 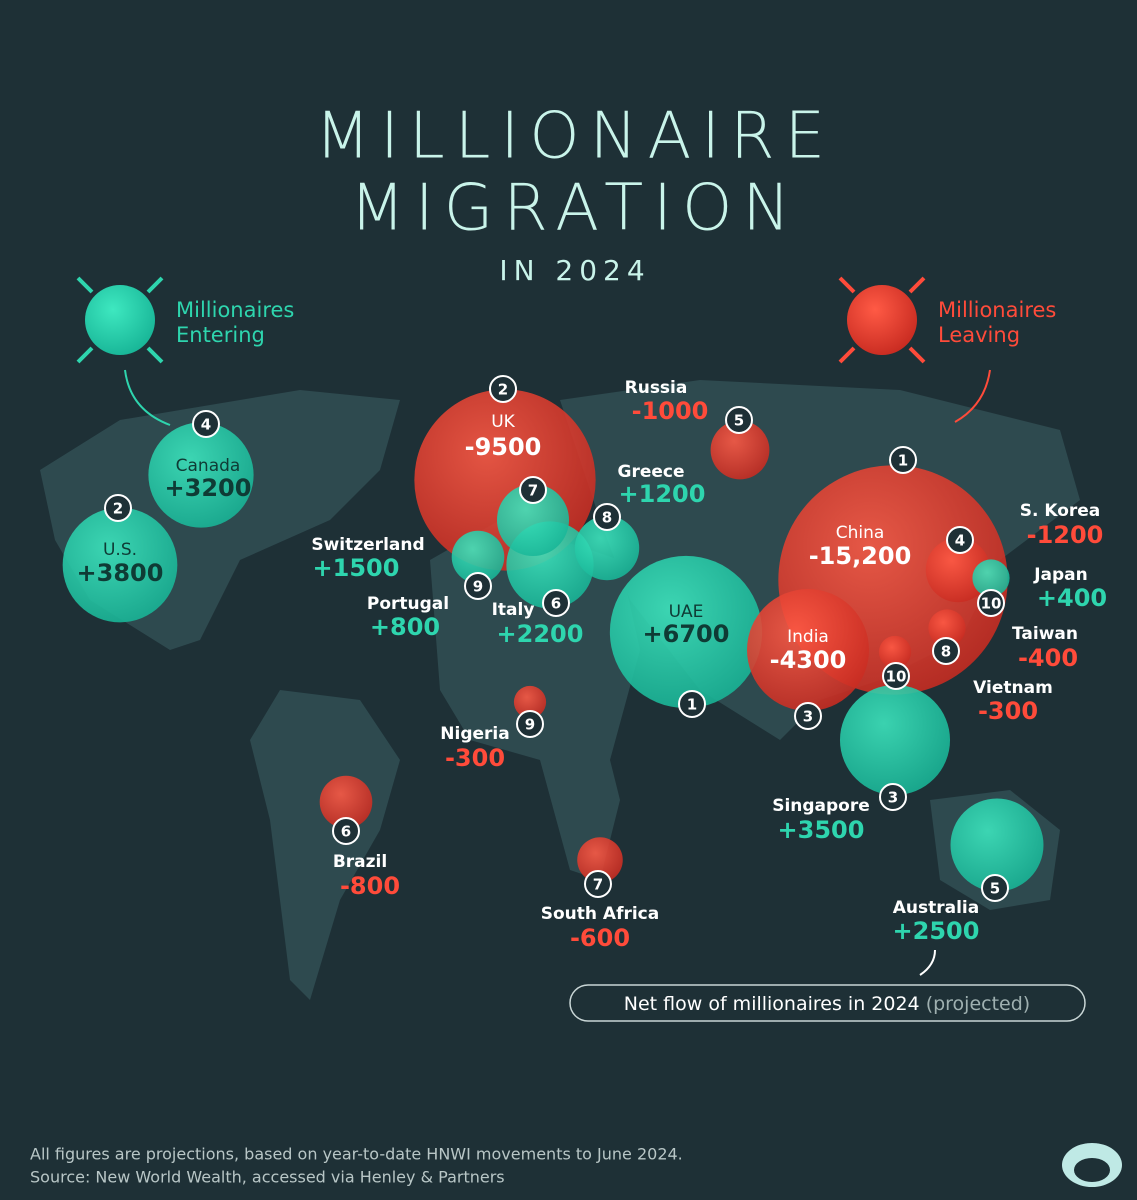 I want to click on country-value: +3500, so click(x=821, y=830).